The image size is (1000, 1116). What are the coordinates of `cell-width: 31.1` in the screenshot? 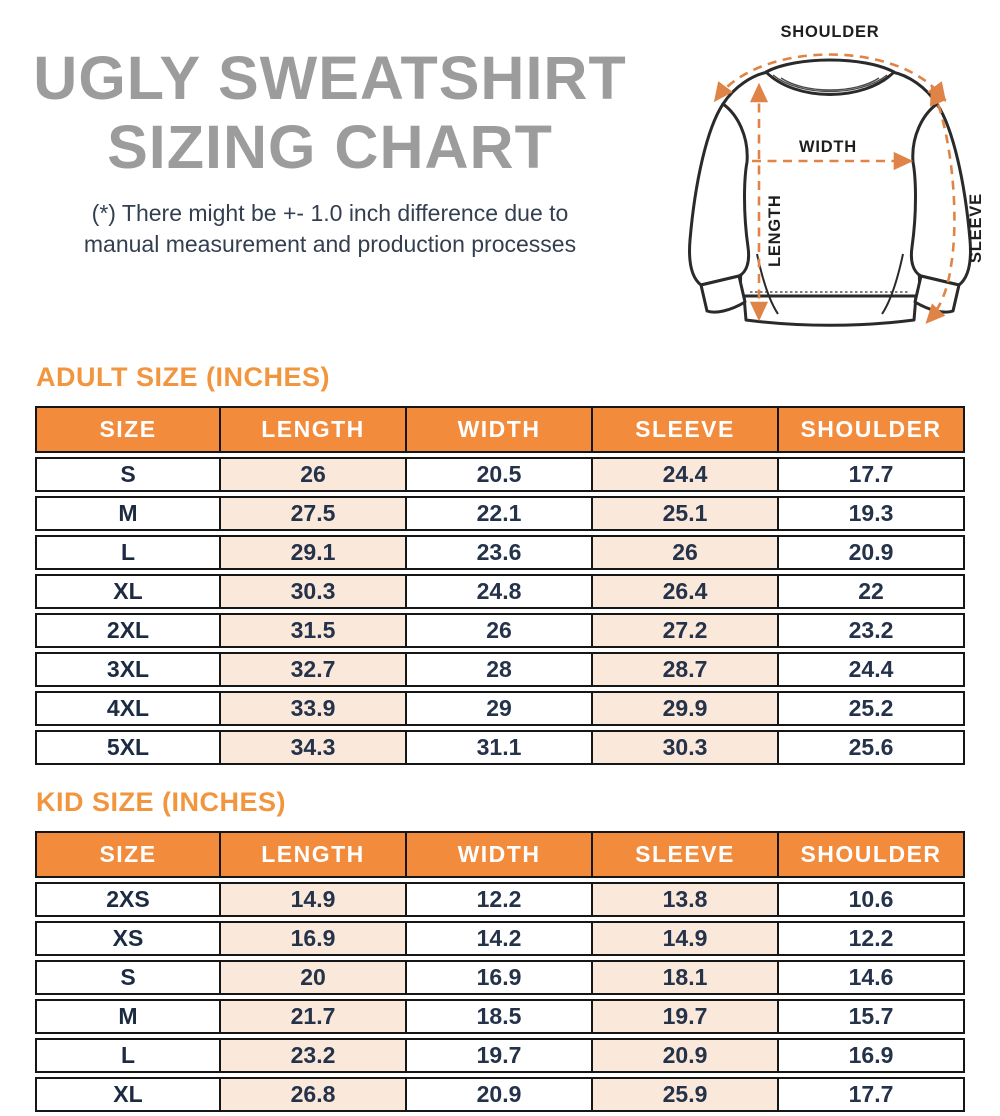 It's located at (500, 747).